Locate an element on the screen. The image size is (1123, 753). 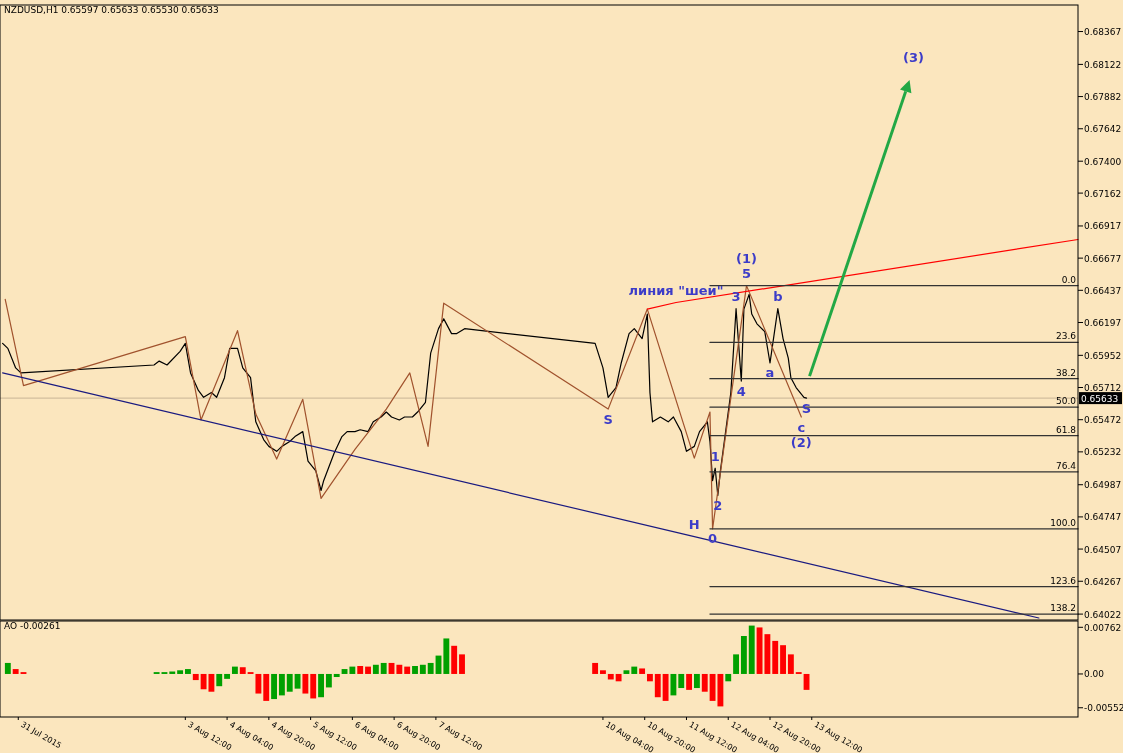
y-tick-label: 0.67642 is located at coordinates (1103, 129).